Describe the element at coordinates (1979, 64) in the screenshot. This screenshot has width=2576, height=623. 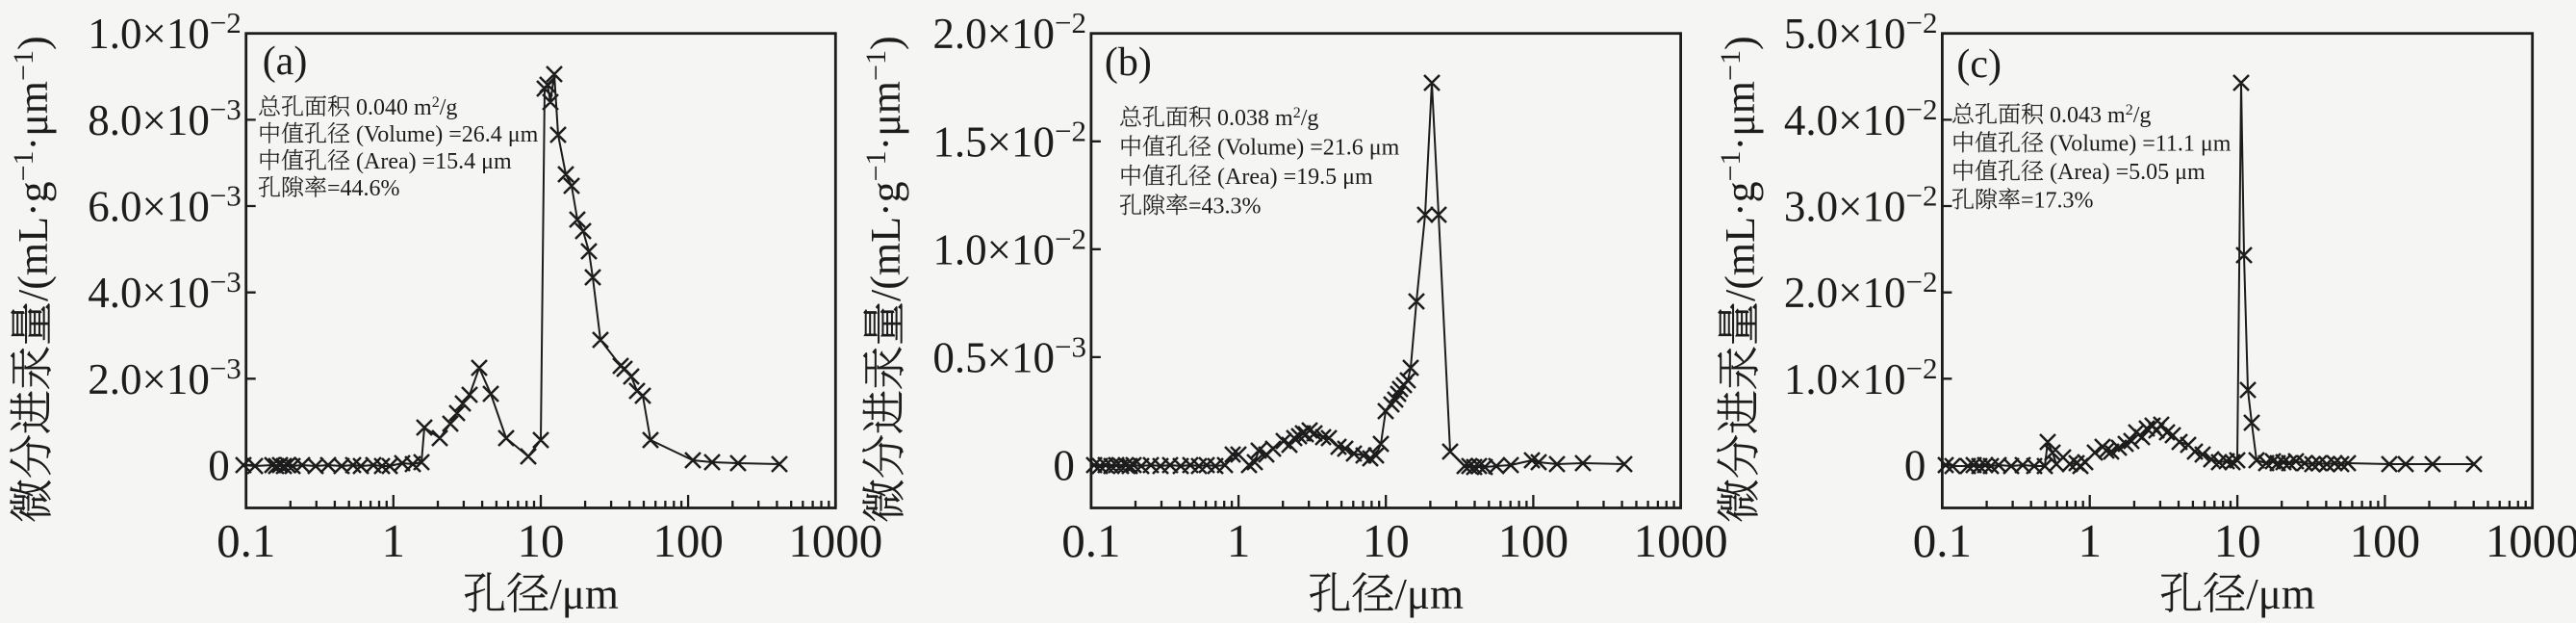
I see `svg-text: (c)` at that location.